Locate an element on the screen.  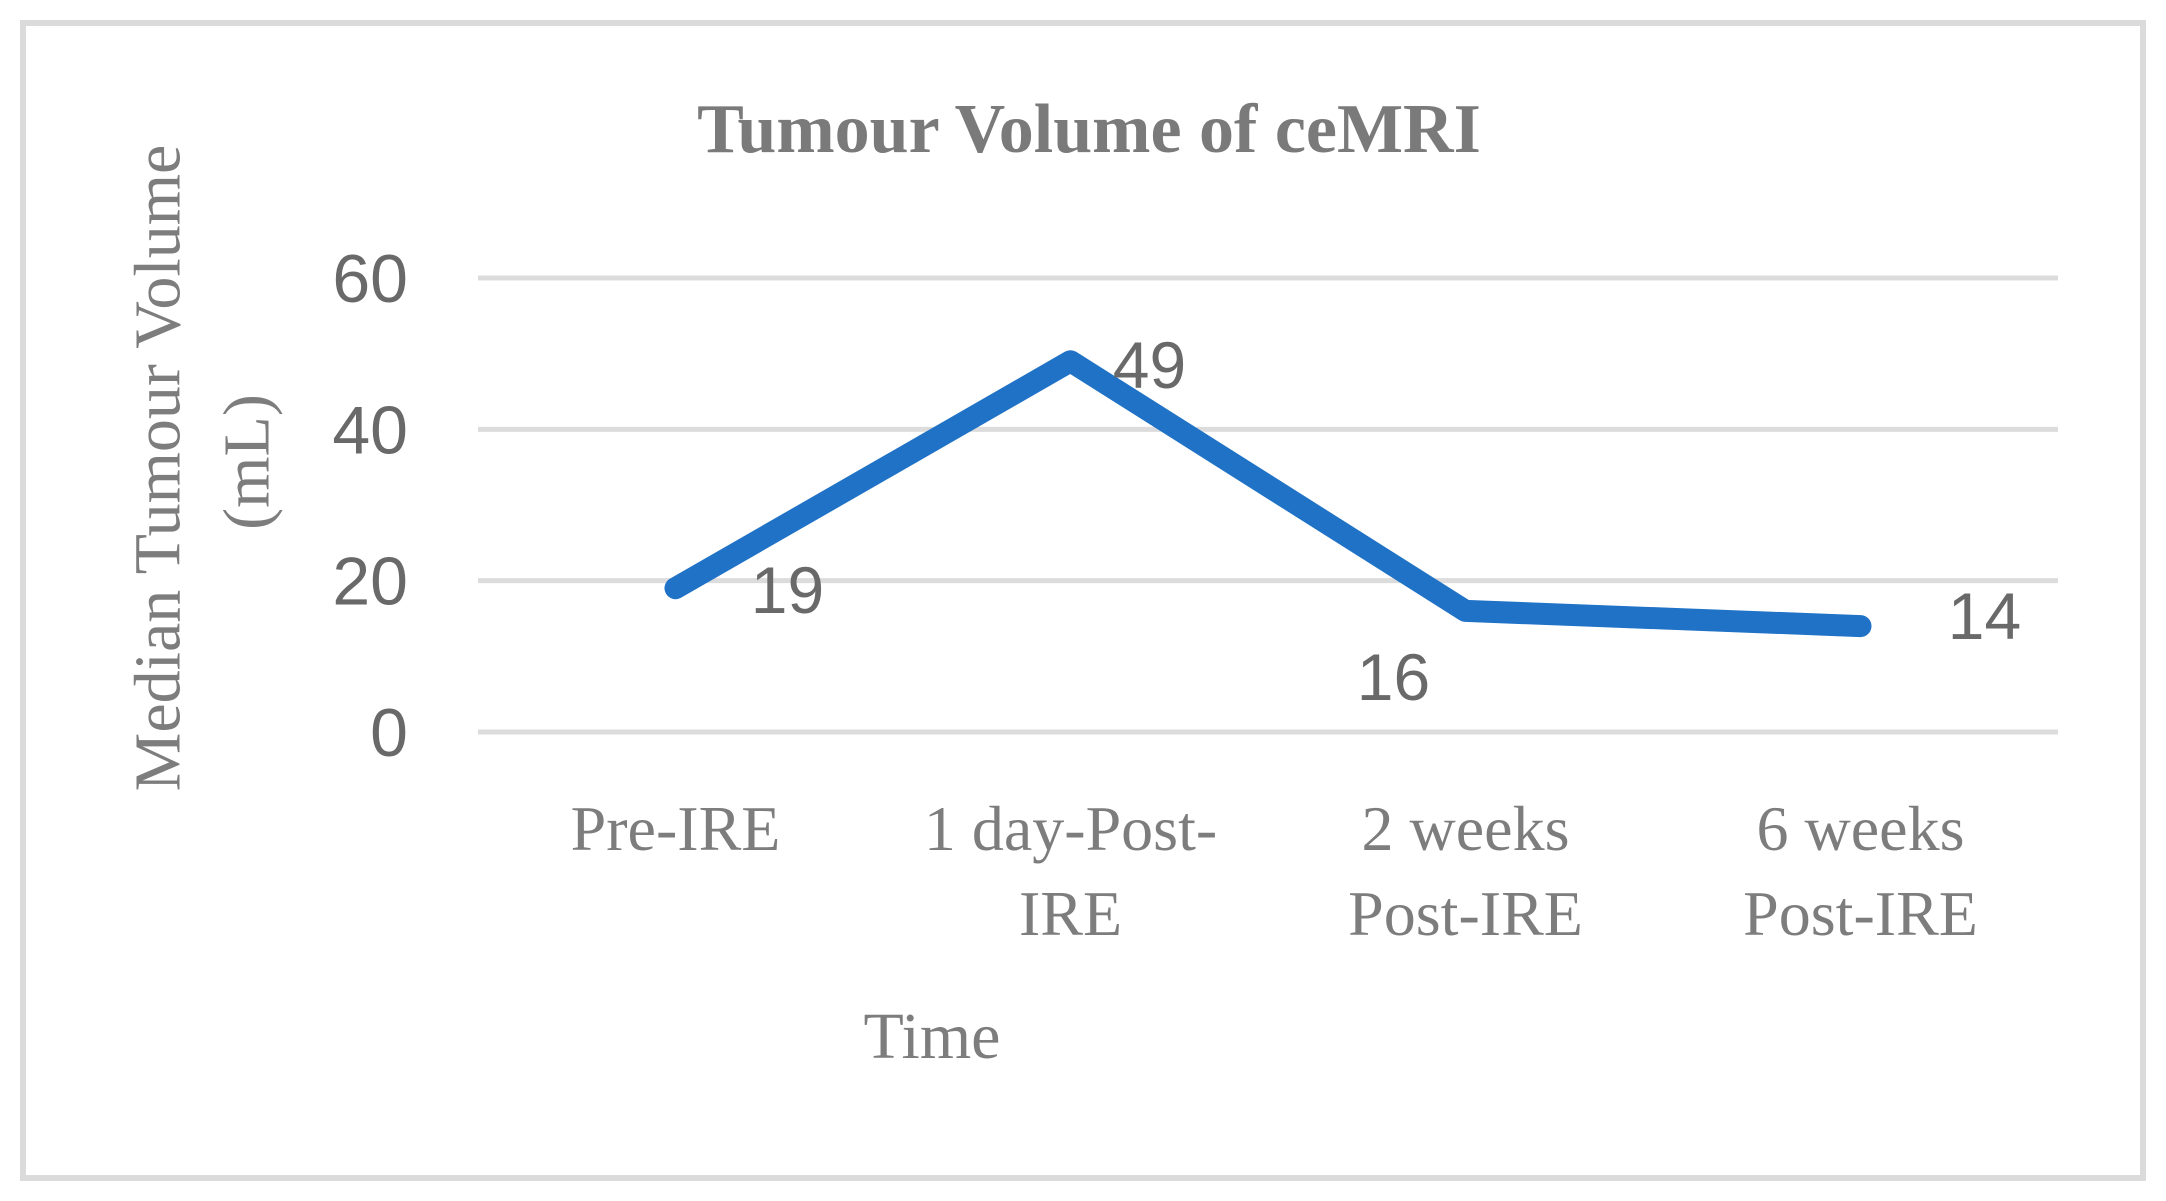
y-tick-label-40: 40 is located at coordinates (370, 430).